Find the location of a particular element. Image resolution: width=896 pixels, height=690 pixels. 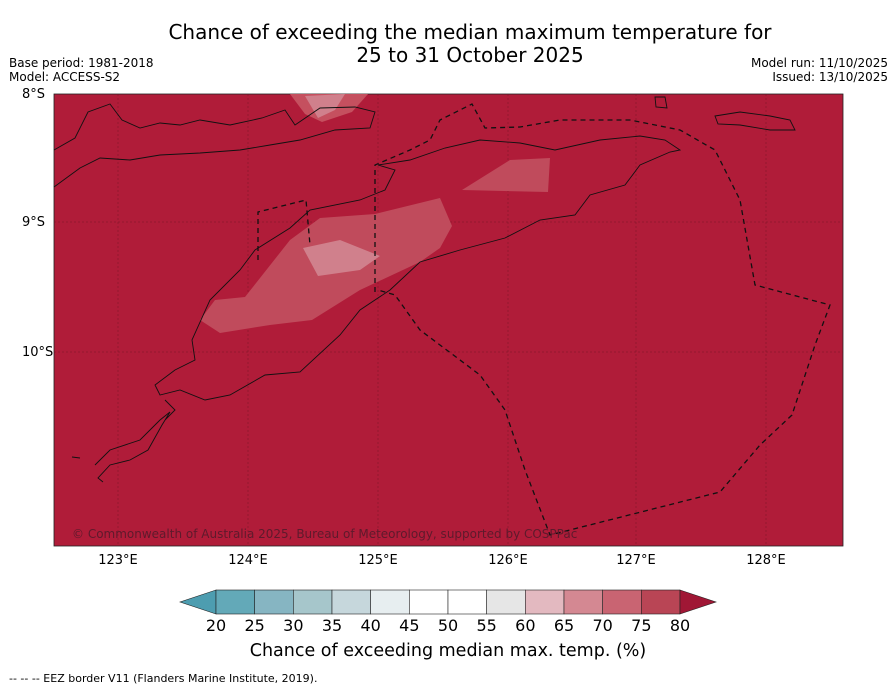

colorbar-extend-high is located at coordinates (698, 602).